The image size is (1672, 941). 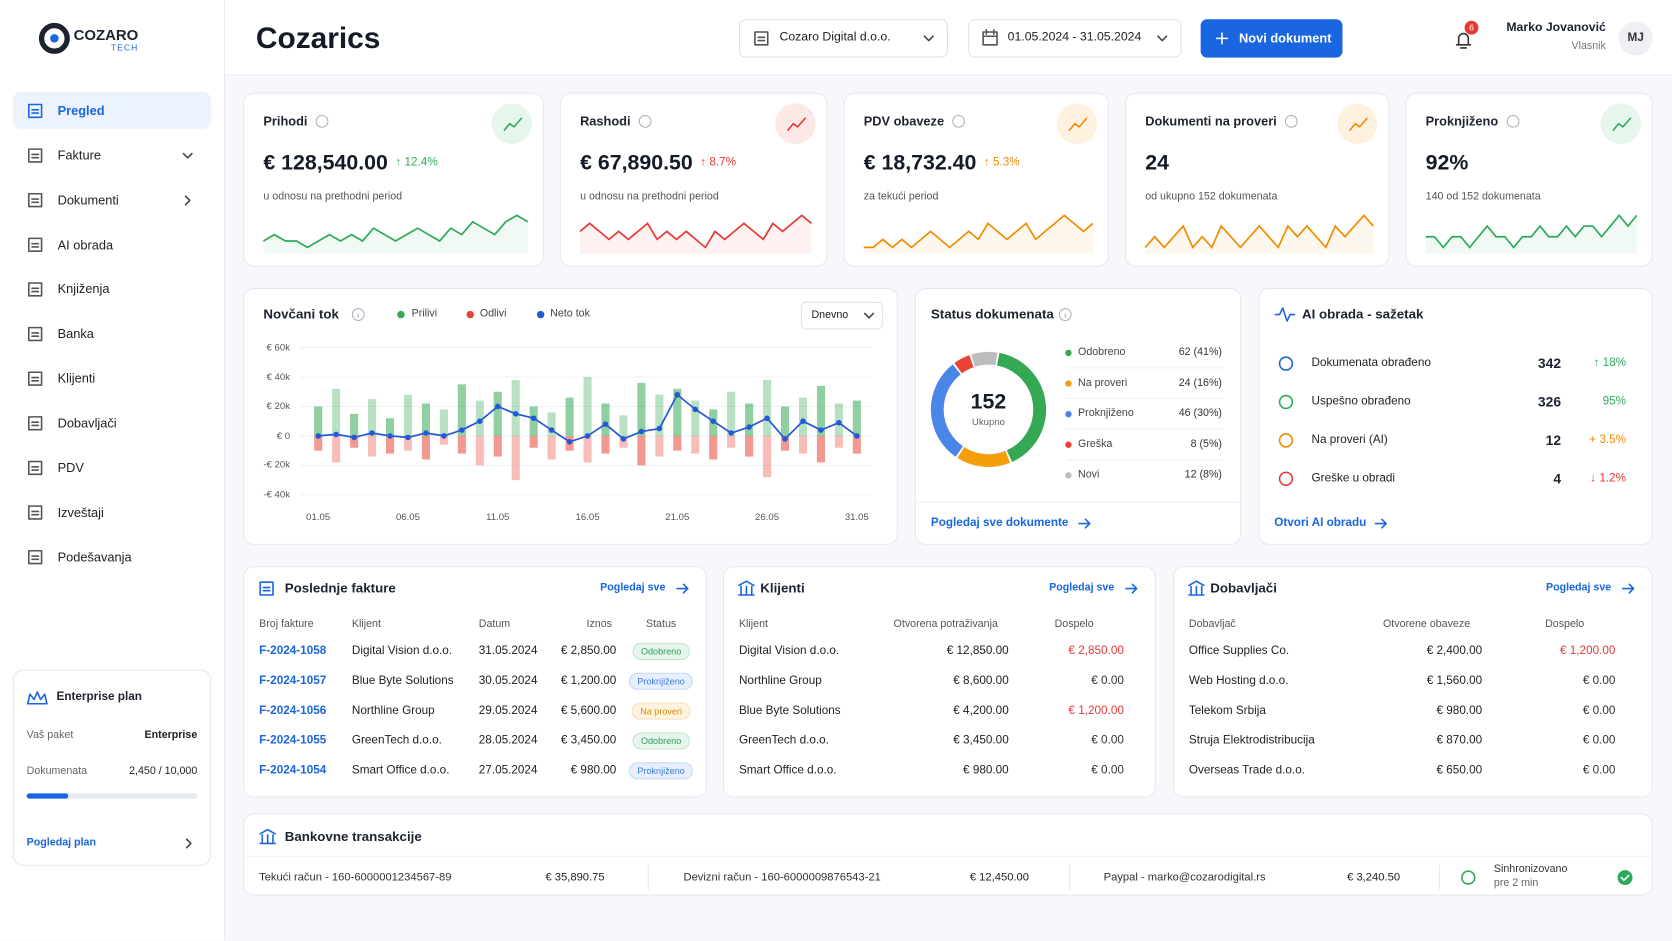 What do you see at coordinates (285, 121) in the screenshot?
I see `kpi-label: Prihodi` at bounding box center [285, 121].